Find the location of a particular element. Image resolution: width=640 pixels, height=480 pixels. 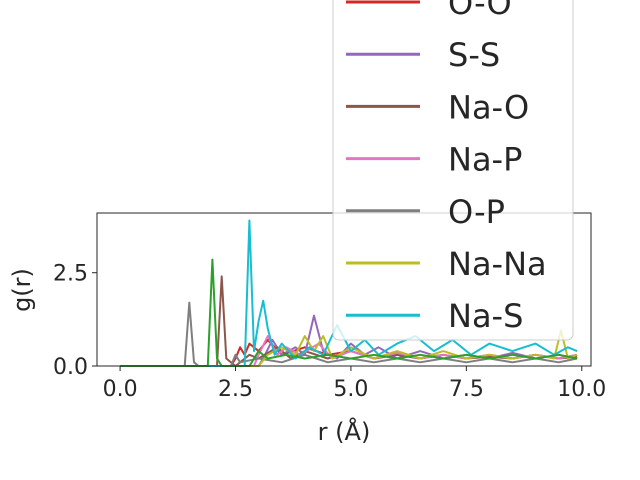

legend-label-na-p: Na-P is located at coordinates (485, 160).